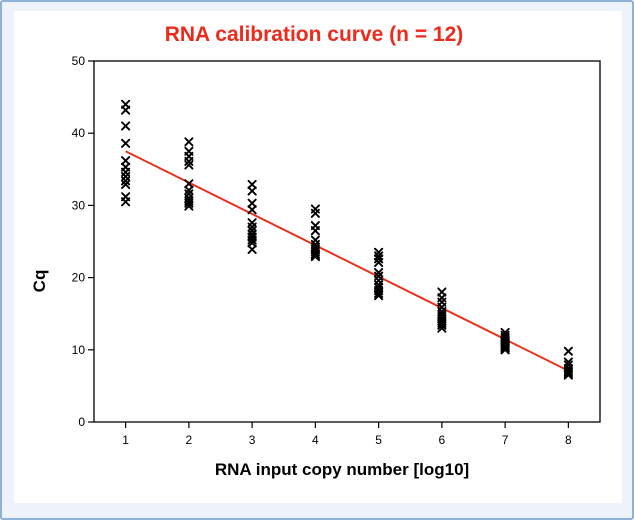 The height and width of the screenshot is (520, 634). I want to click on y-tick-label: 20, so click(79, 278).